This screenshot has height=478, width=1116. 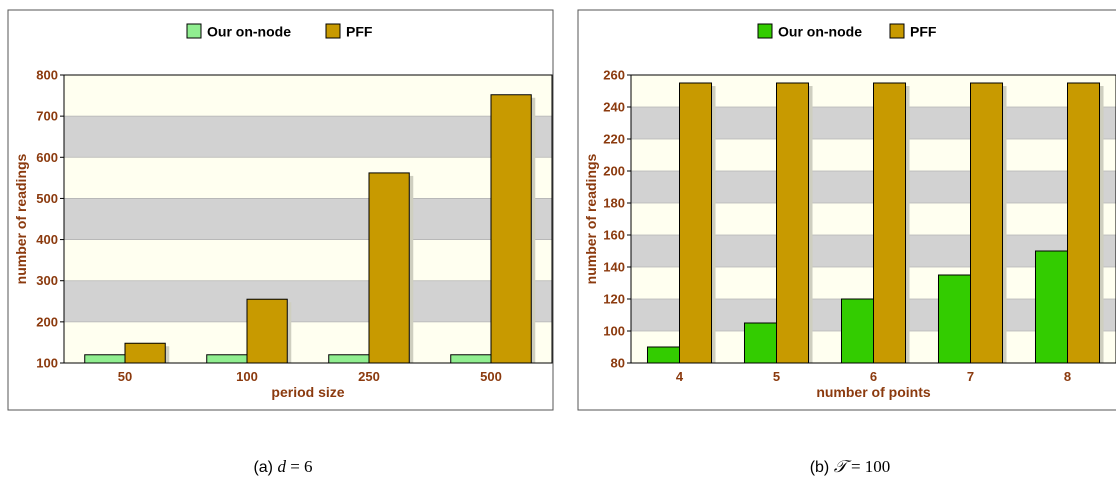 What do you see at coordinates (614, 267) in the screenshot?
I see `y-tick-label: 140` at bounding box center [614, 267].